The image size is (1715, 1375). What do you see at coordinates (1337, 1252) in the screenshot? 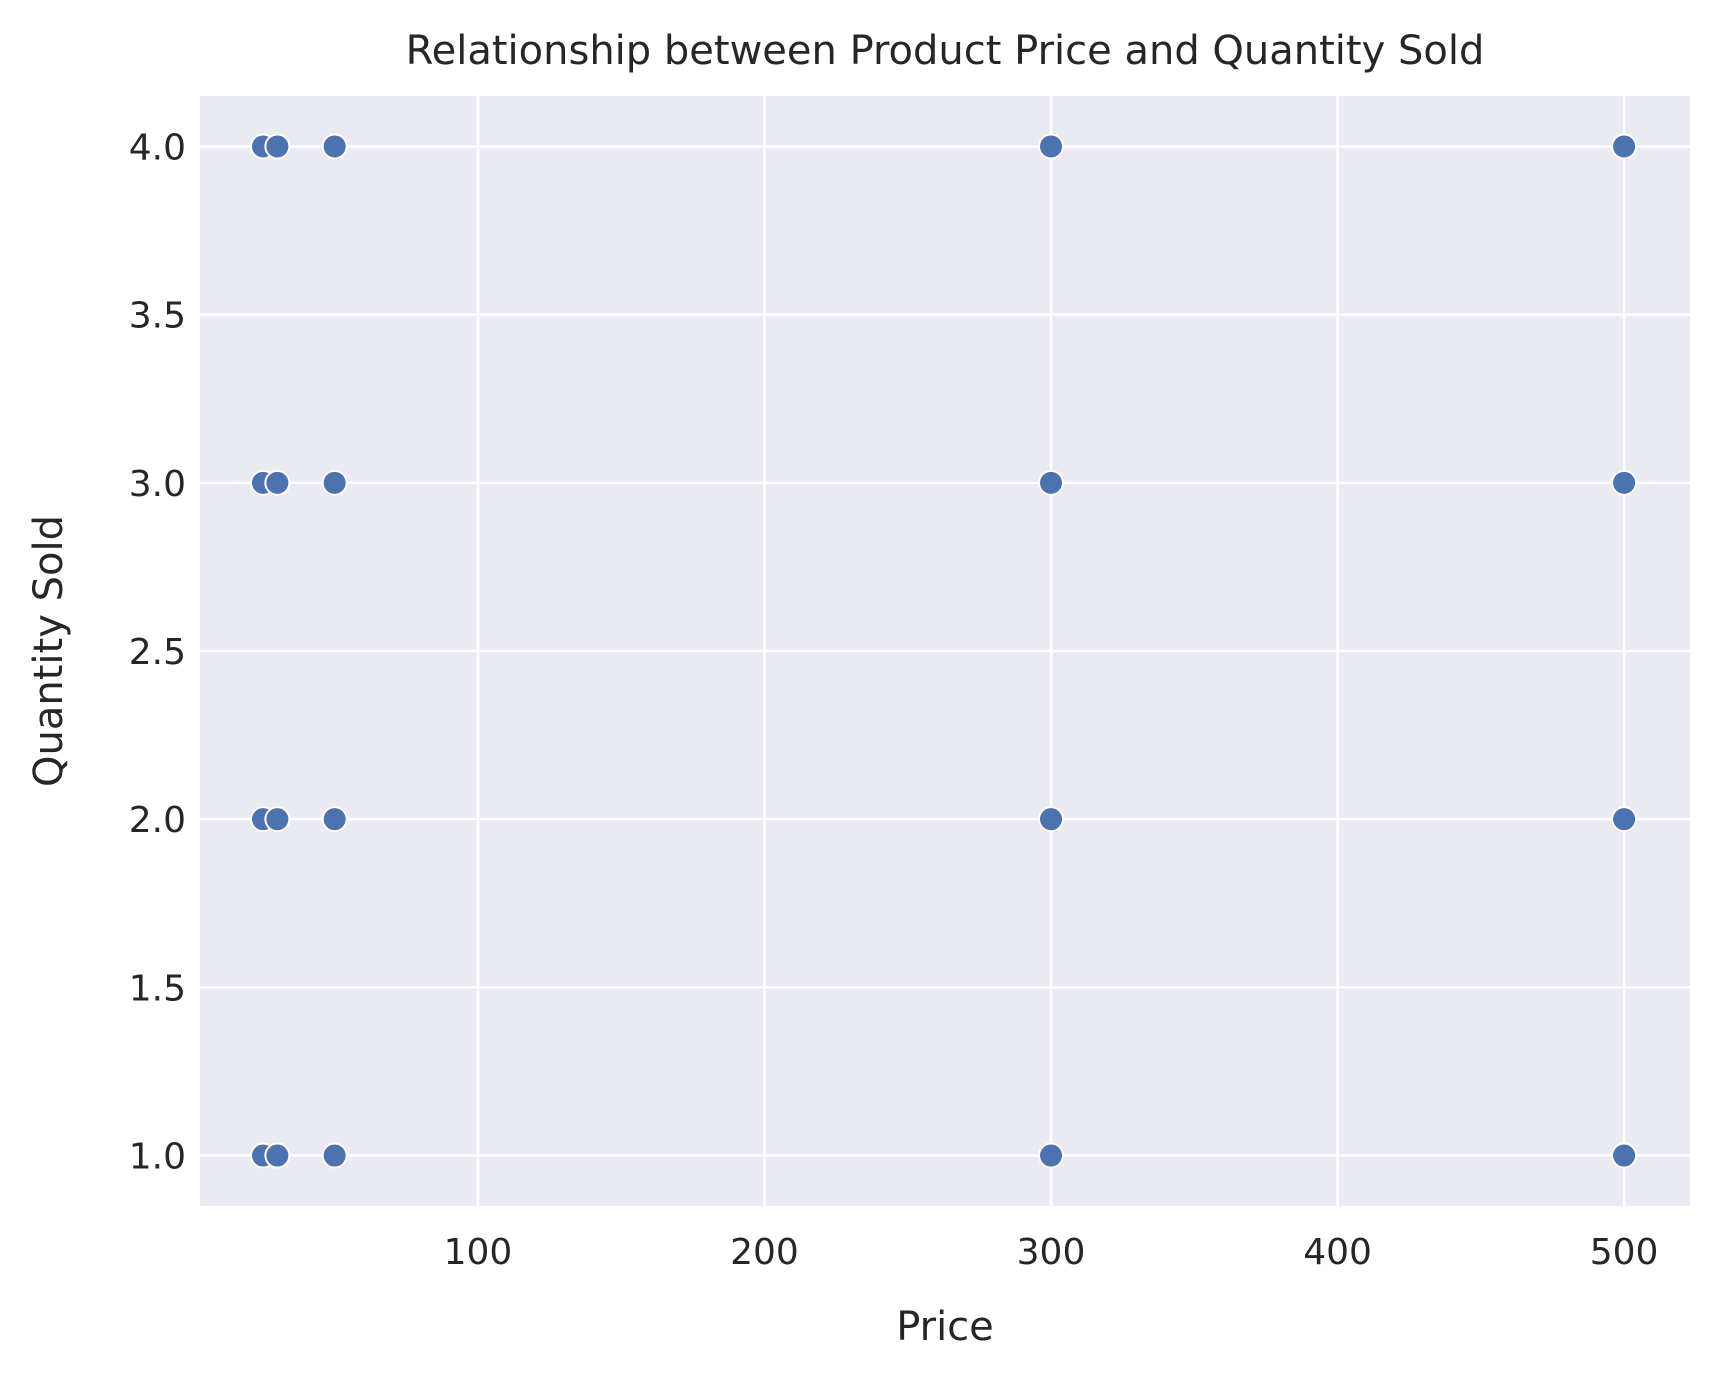
I see `x-tick-label: 400` at bounding box center [1337, 1252].